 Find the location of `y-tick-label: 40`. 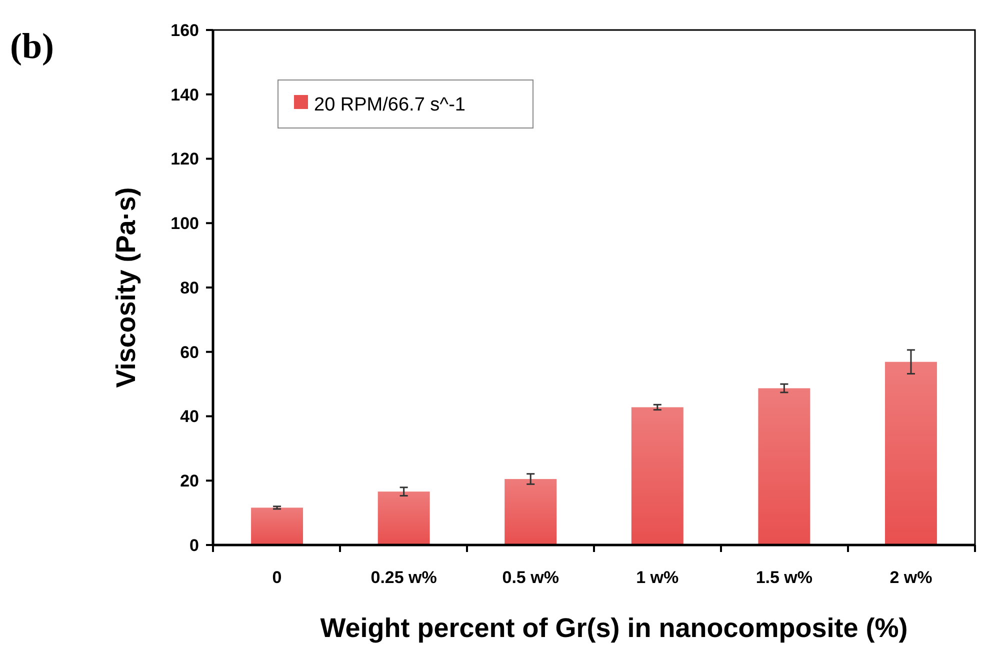

y-tick-label: 40 is located at coordinates (189, 416).